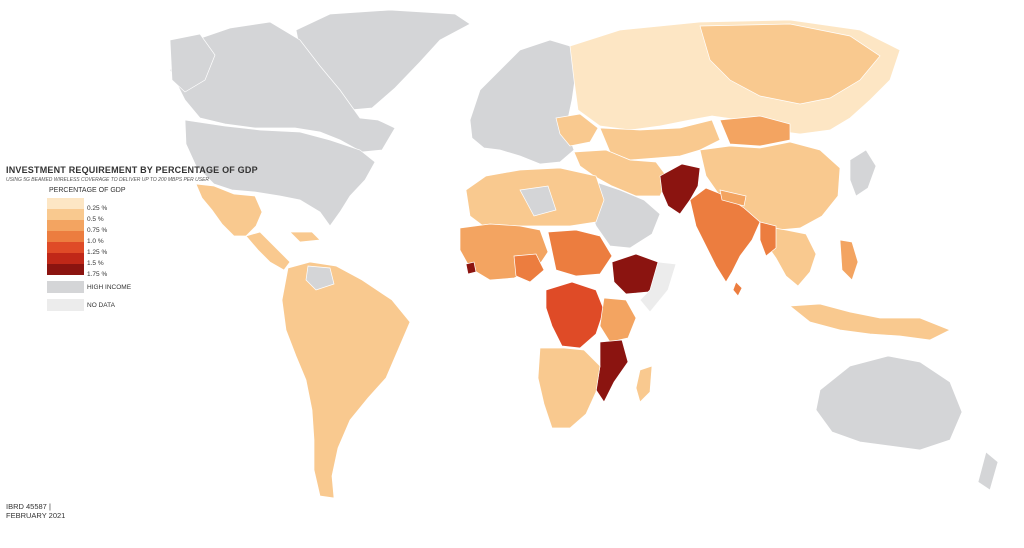 The image size is (1024, 548). I want to click on legend-heading: PERCENTAGE OF GDP, so click(87, 190).